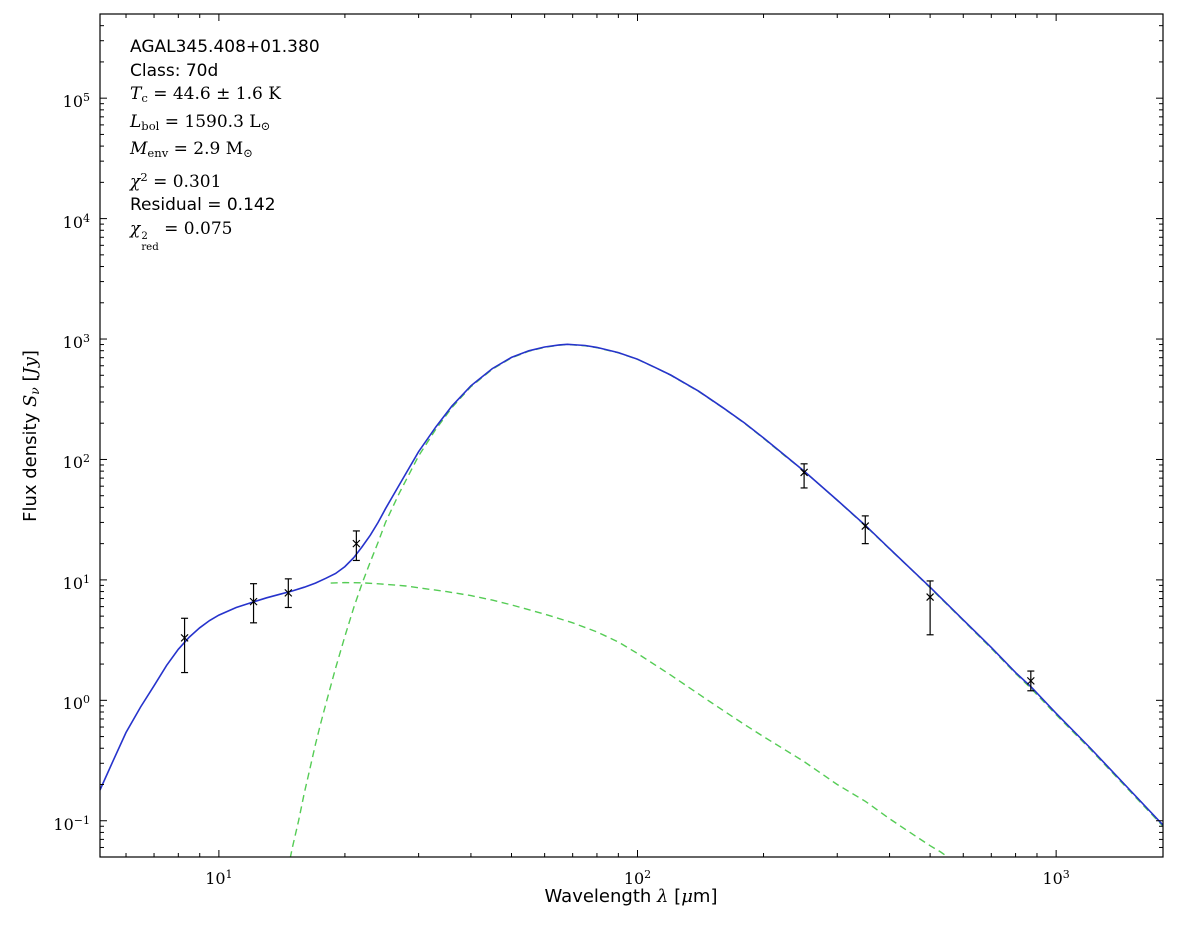  Describe the element at coordinates (687, 896) in the screenshot. I see `text-segment: μ` at that location.